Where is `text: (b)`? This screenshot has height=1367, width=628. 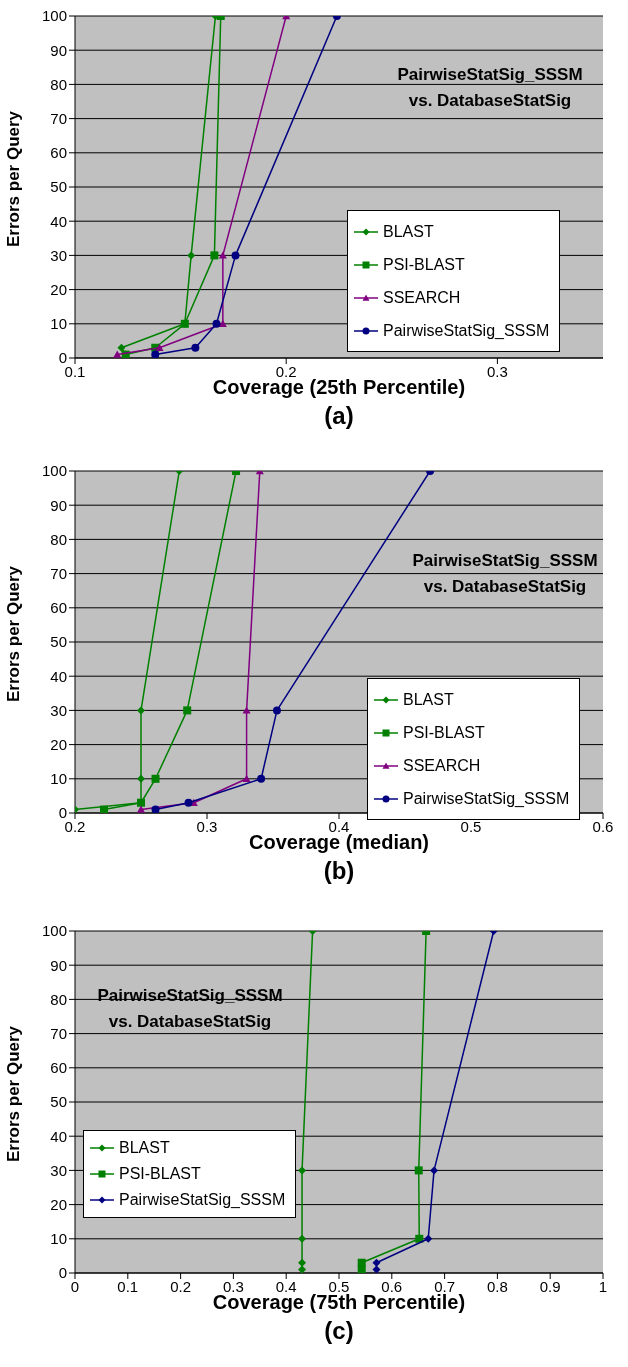
text: (b) is located at coordinates (339, 871).